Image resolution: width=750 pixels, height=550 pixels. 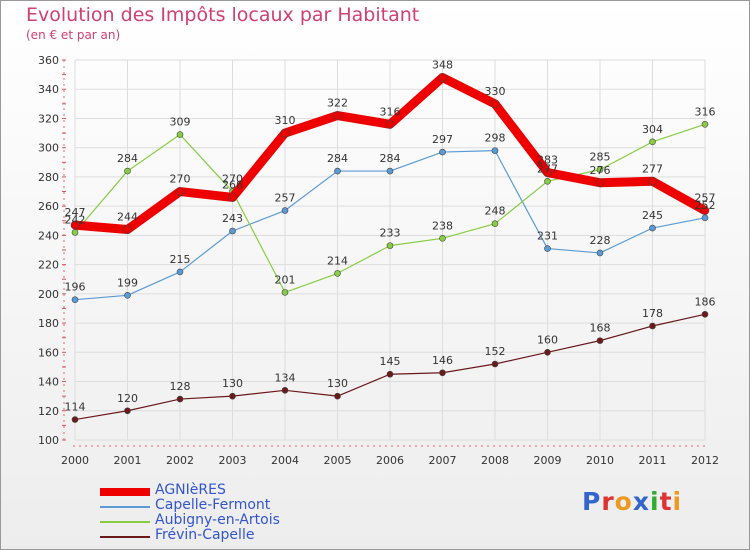 What do you see at coordinates (337, 103) in the screenshot?
I see `data-label: 322` at bounding box center [337, 103].